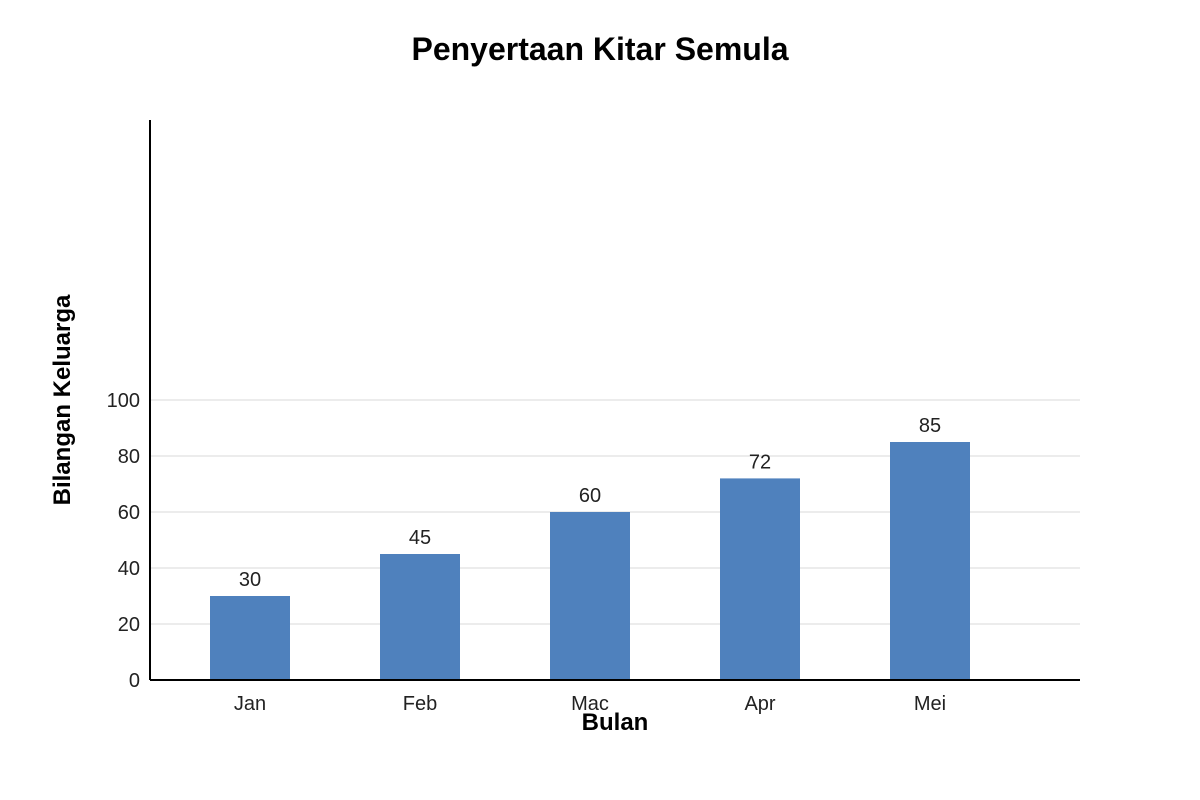 The height and width of the screenshot is (800, 1200). Describe the element at coordinates (930, 561) in the screenshot. I see `bar-mei` at that location.